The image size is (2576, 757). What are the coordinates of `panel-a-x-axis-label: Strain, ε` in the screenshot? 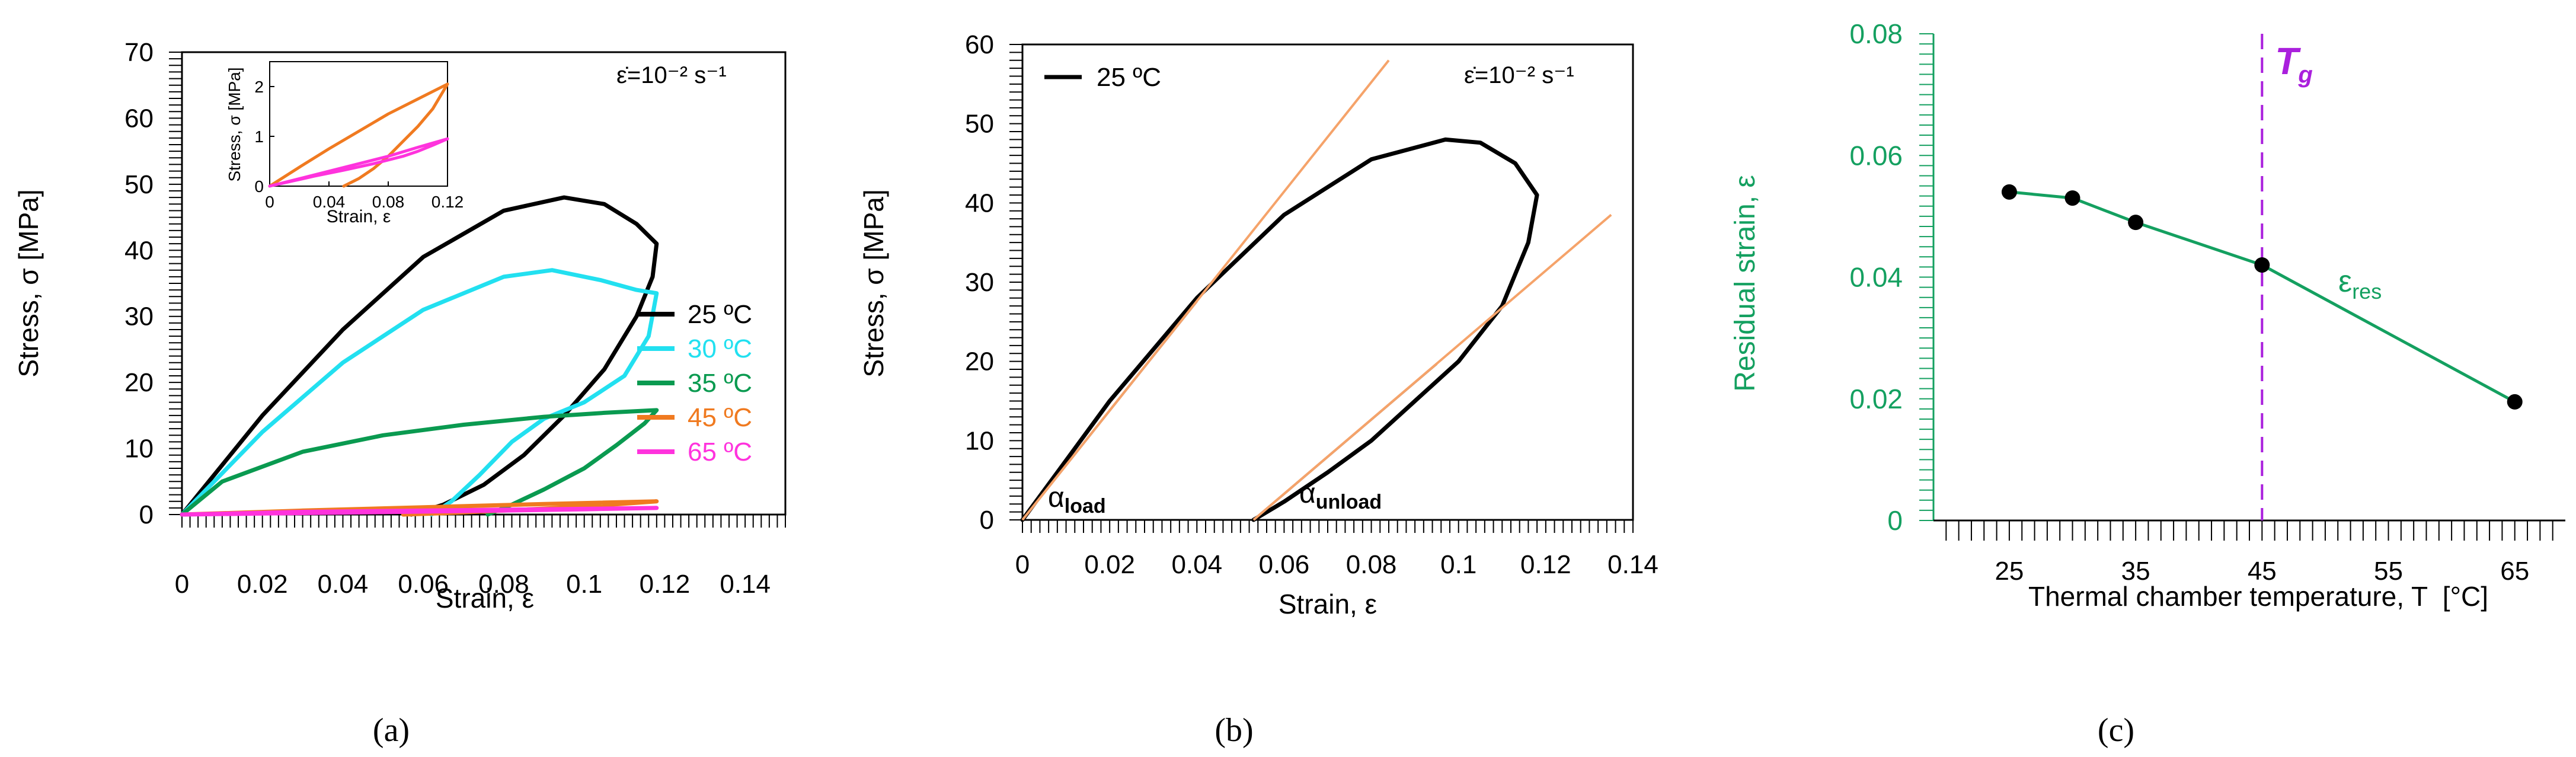 It's located at (485, 598).